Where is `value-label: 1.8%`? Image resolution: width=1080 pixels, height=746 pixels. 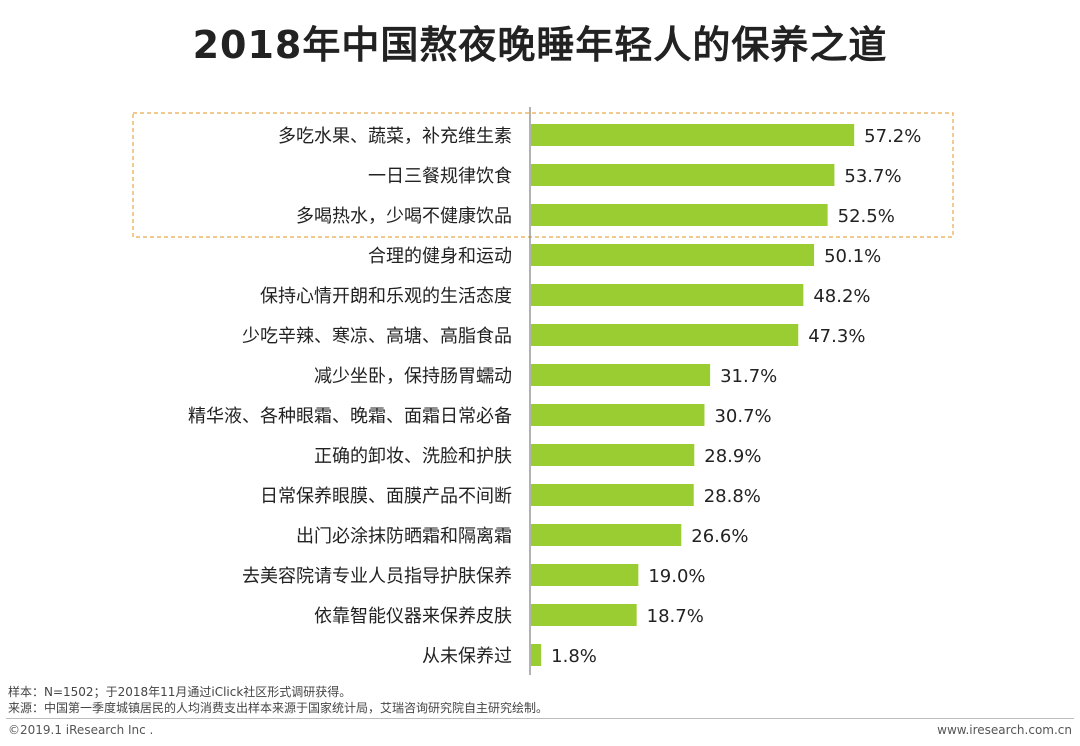
value-label: 1.8% is located at coordinates (574, 656).